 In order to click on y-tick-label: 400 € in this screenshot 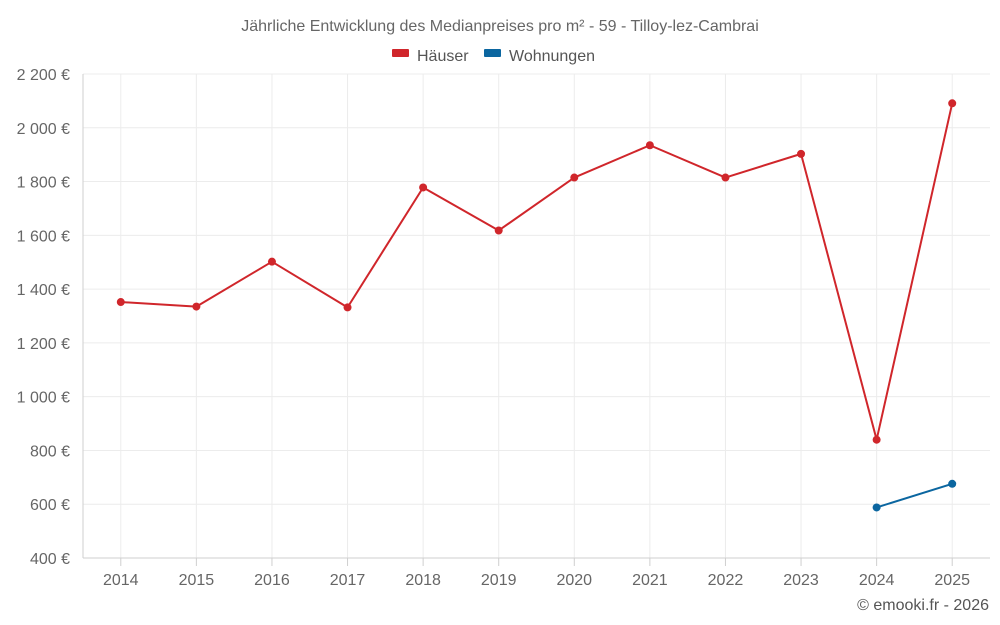, I will do `click(50, 559)`.